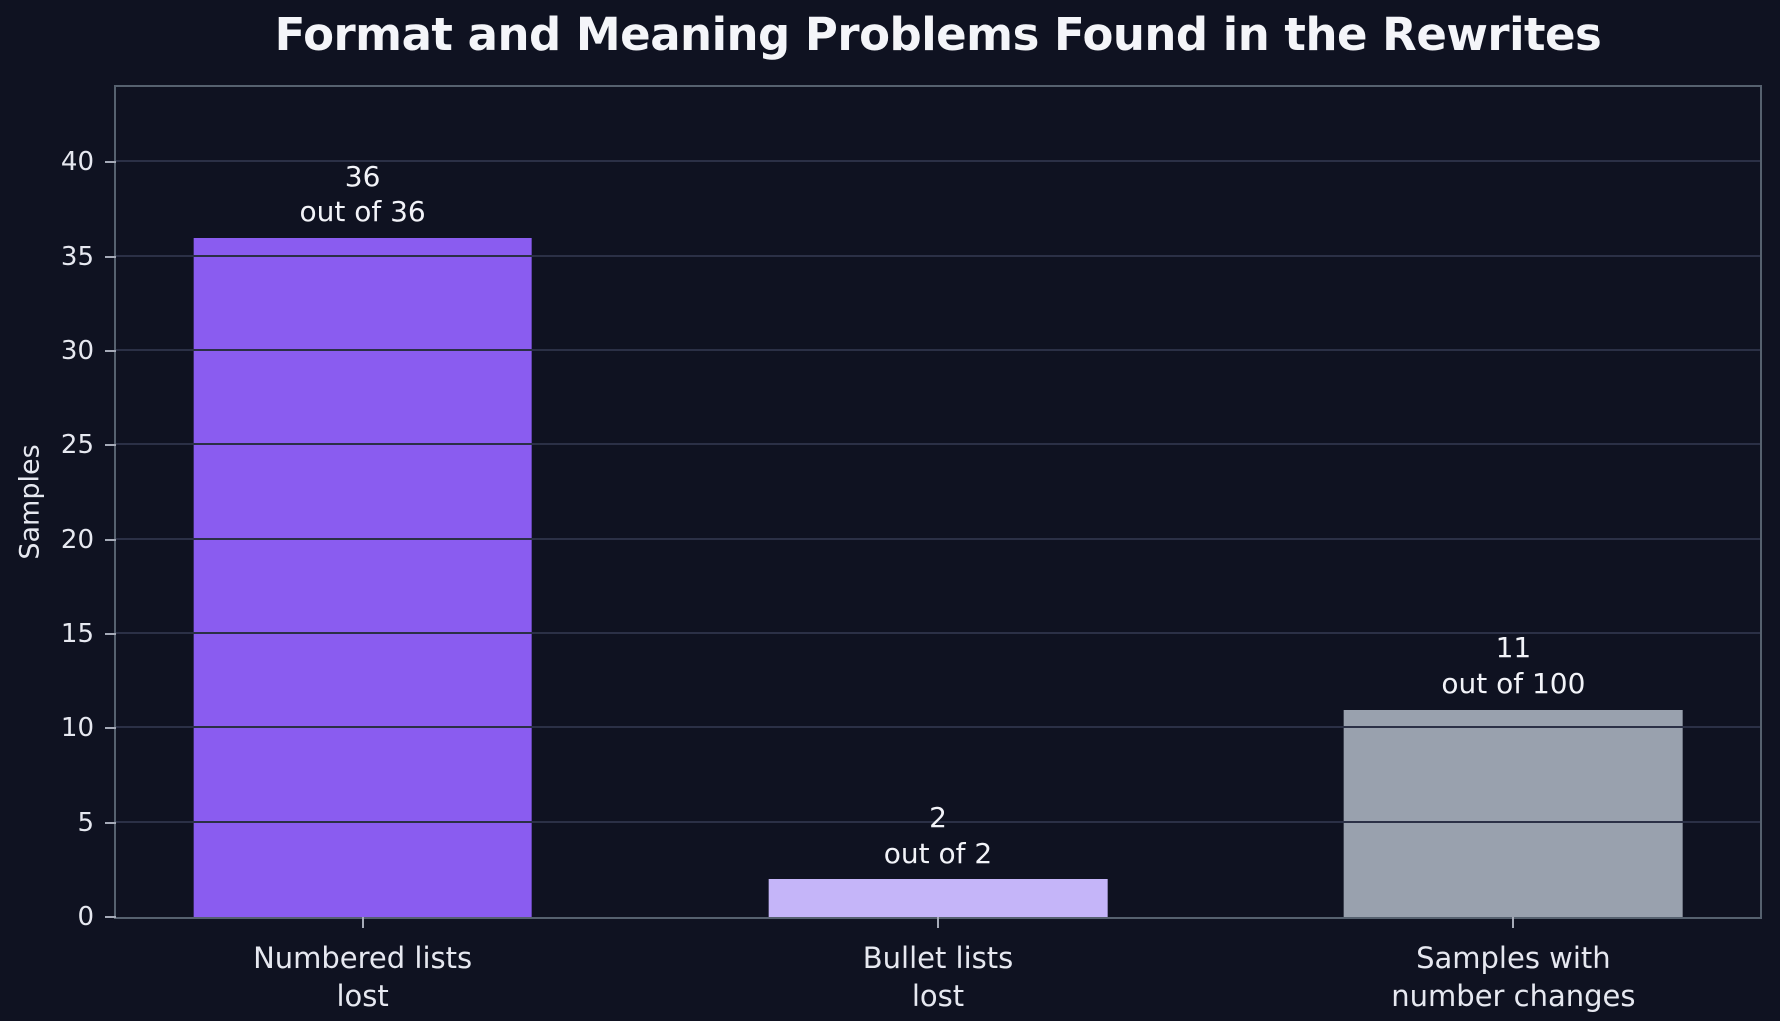 This screenshot has height=1021, width=1780. I want to click on y-tick-label-10: 10, so click(77, 728).